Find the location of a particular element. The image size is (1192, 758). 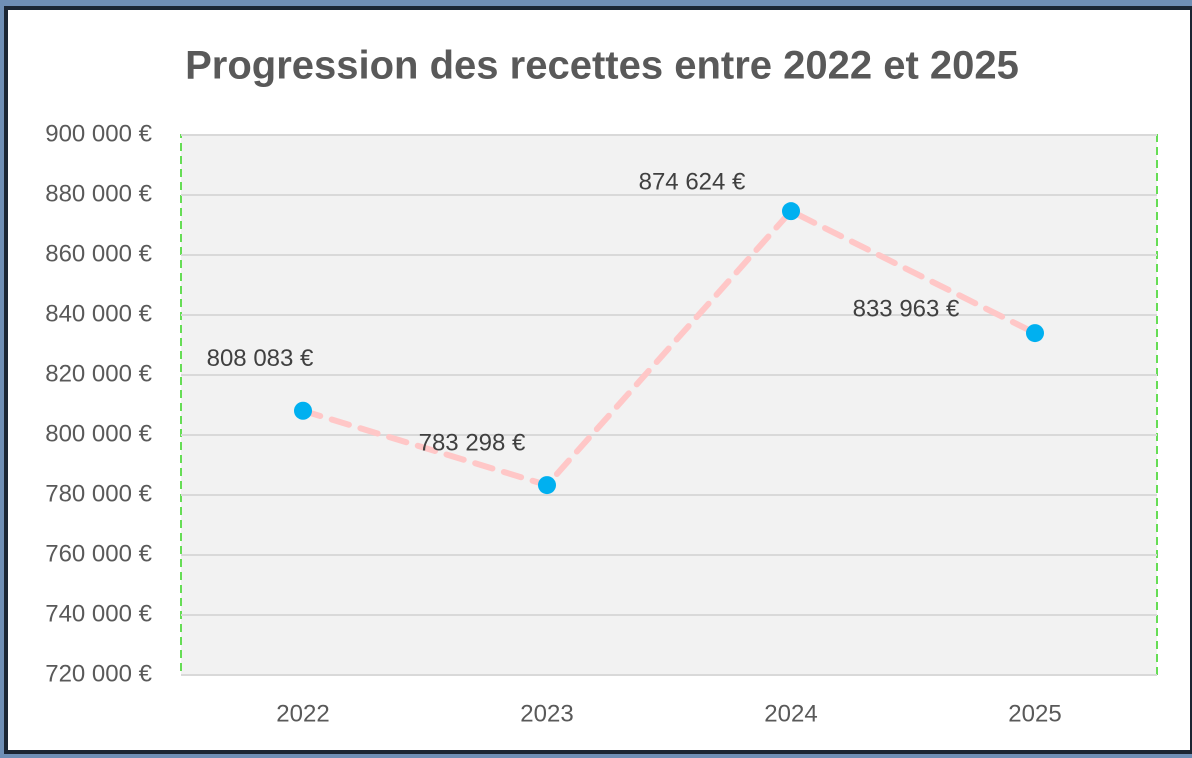

y-tick-label: 720 000 € is located at coordinates (98, 673).